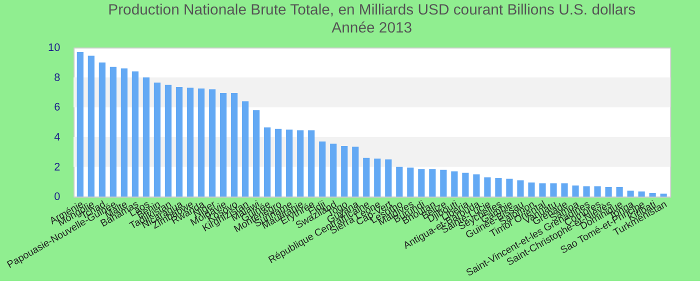 The image size is (700, 300). What do you see at coordinates (57, 167) in the screenshot?
I see `y-tick-label: 2` at bounding box center [57, 167].